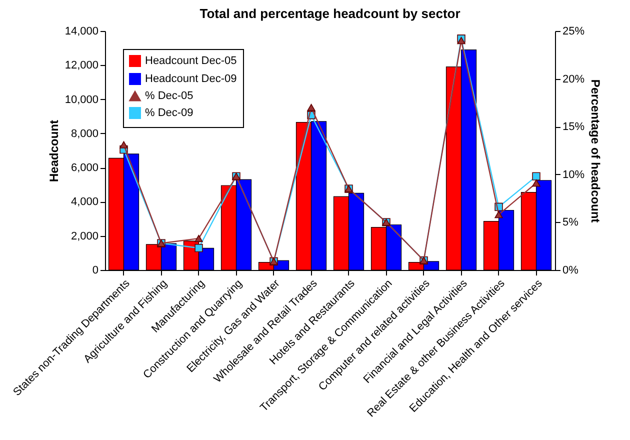 The image size is (630, 440). I want to click on y-tick-label: 0, so click(95, 270).